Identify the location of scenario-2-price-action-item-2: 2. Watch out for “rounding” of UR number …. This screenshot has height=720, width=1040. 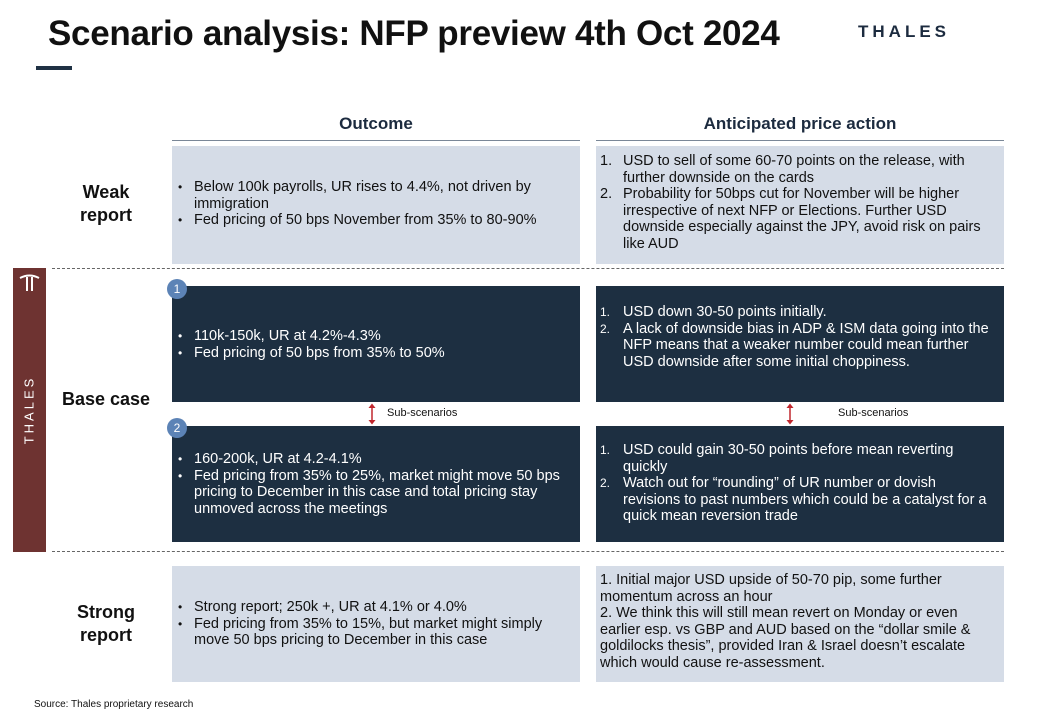
(796, 500).